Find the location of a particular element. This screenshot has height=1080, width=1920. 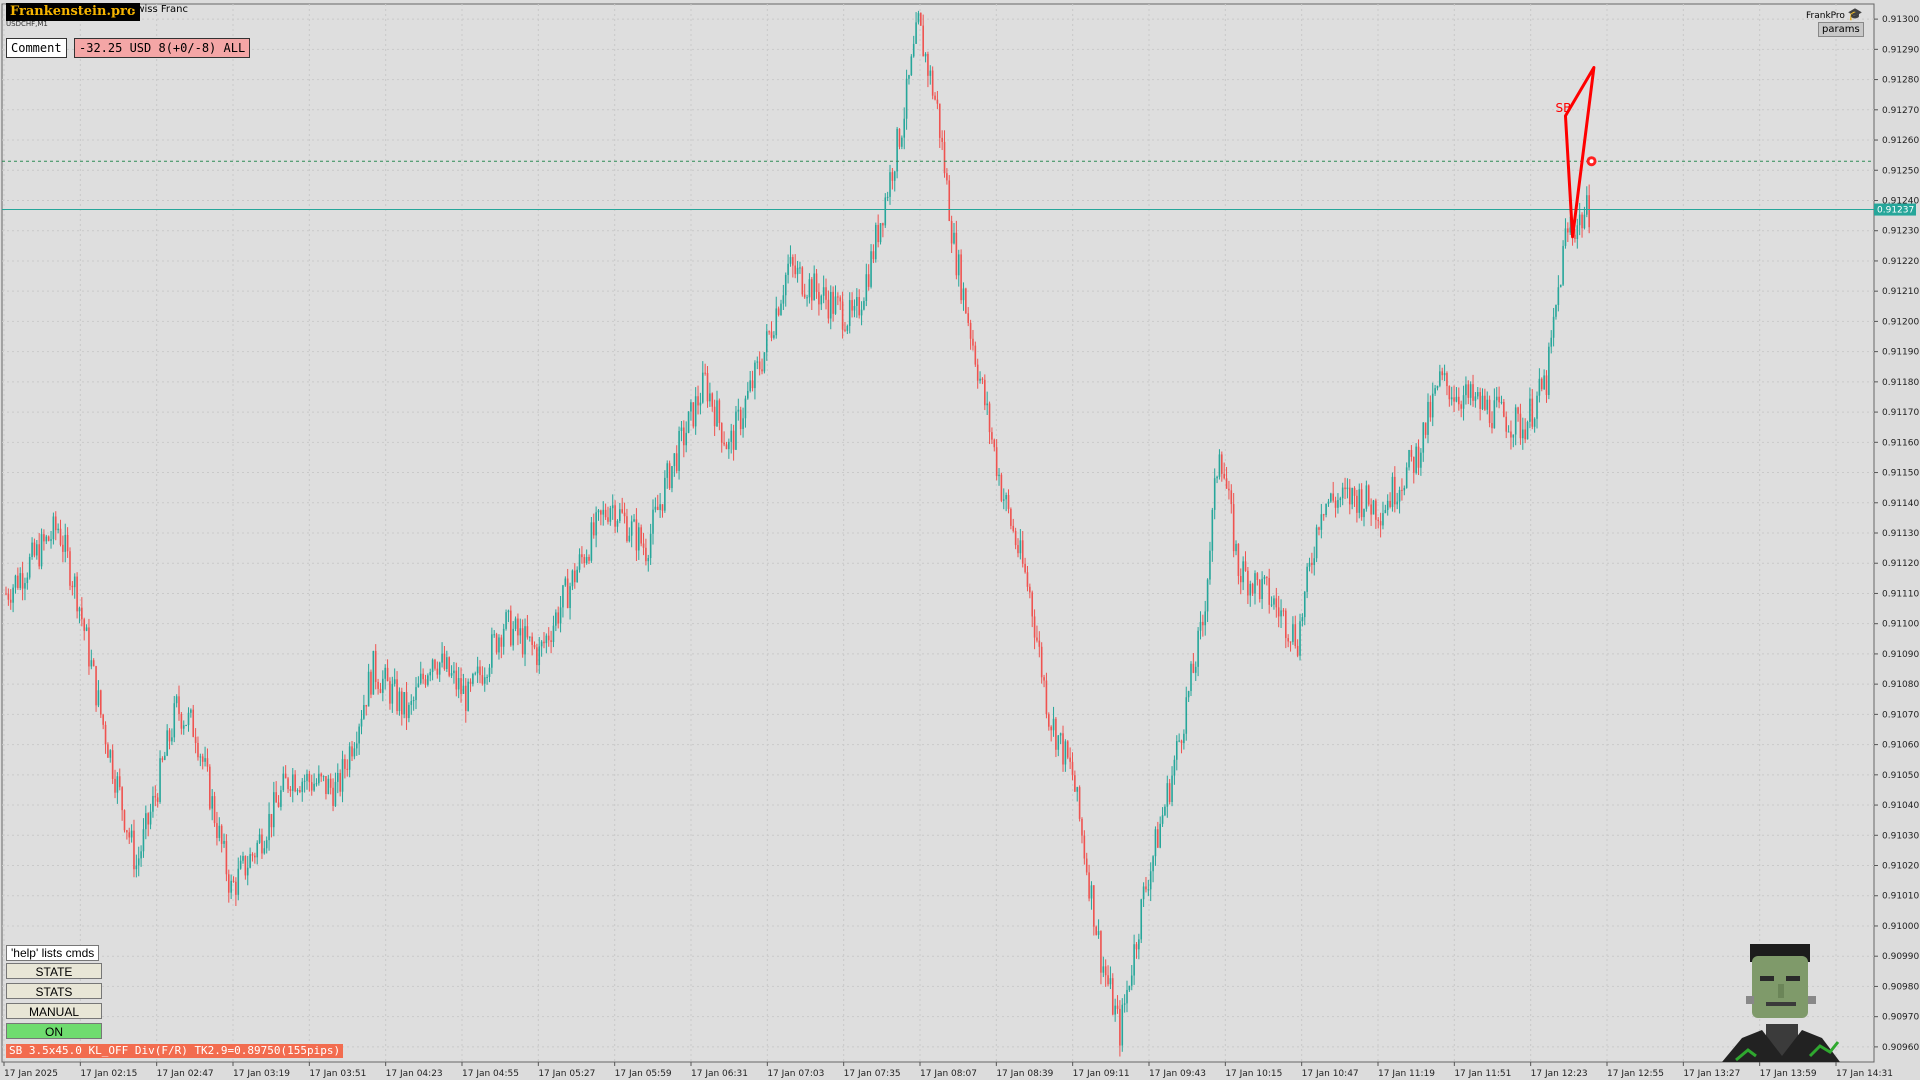

x-tick-label: 17 Jan 08:07 is located at coordinates (948, 1074).